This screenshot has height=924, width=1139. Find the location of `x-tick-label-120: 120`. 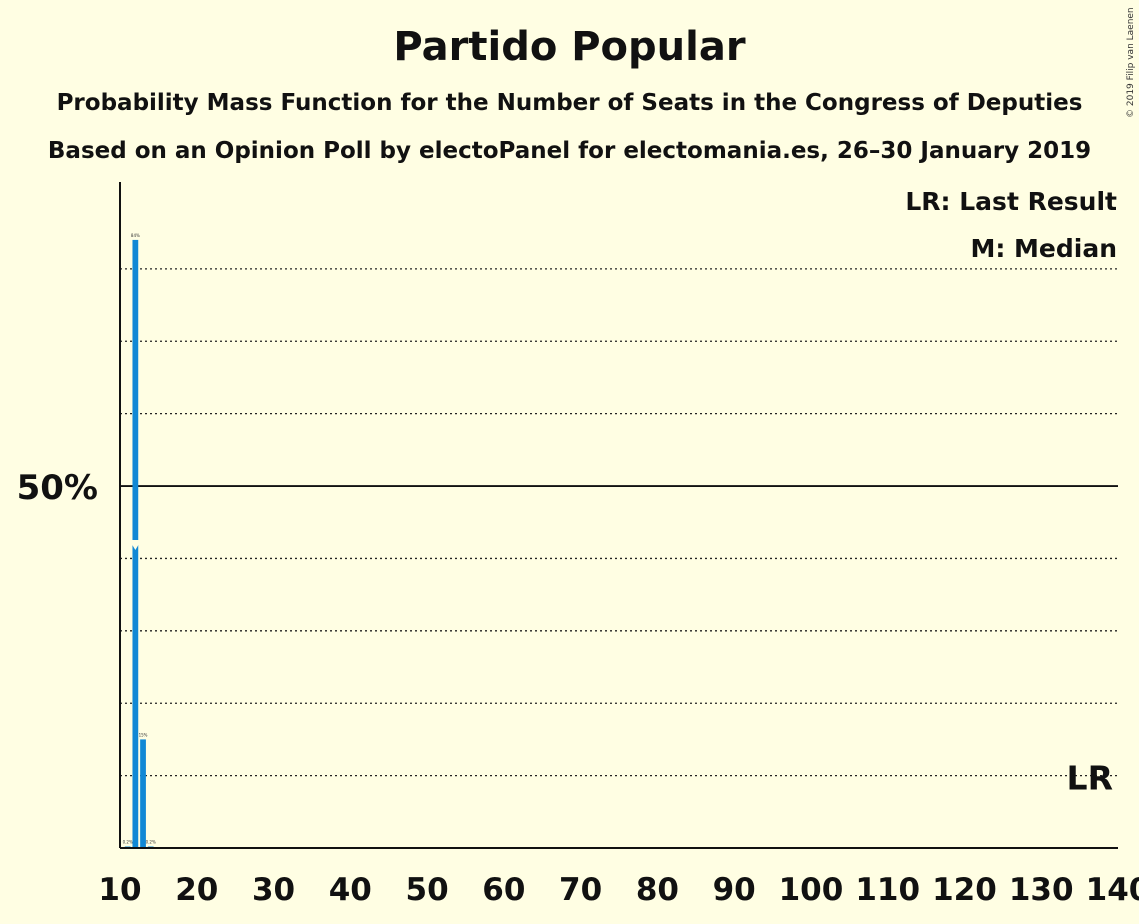

x-tick-label-120: 120 is located at coordinates (964, 890).